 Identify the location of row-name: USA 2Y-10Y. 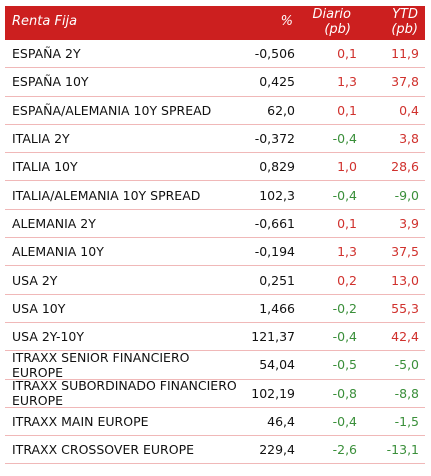
(48, 337).